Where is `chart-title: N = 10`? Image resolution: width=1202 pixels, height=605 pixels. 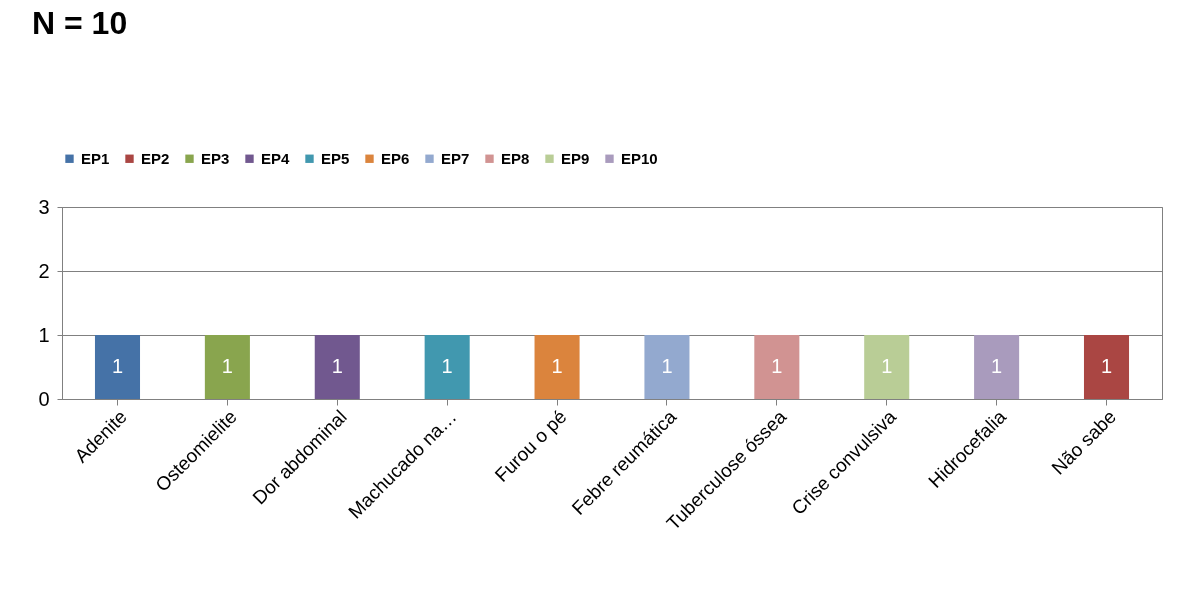 chart-title: N = 10 is located at coordinates (80, 23).